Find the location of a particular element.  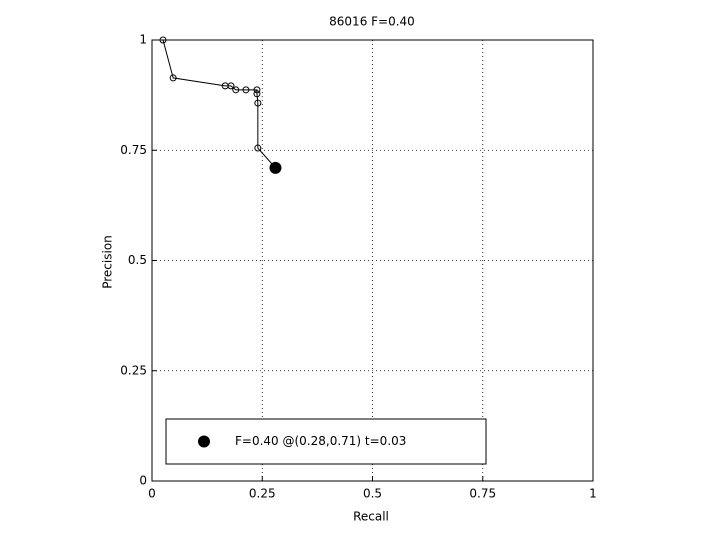

y-tick-label: 0.75 is located at coordinates (133, 150).